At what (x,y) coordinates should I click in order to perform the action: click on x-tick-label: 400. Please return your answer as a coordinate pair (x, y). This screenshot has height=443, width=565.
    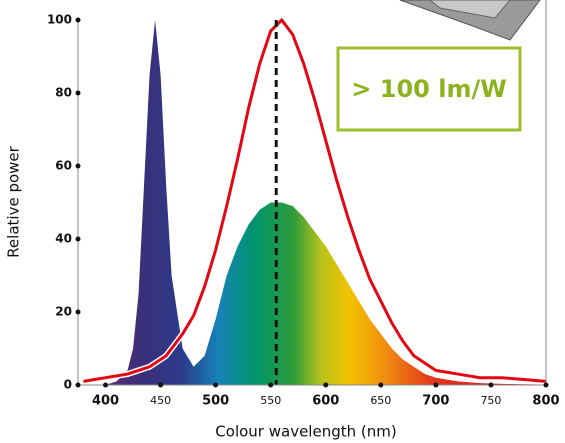
    Looking at the image, I should click on (105, 401).